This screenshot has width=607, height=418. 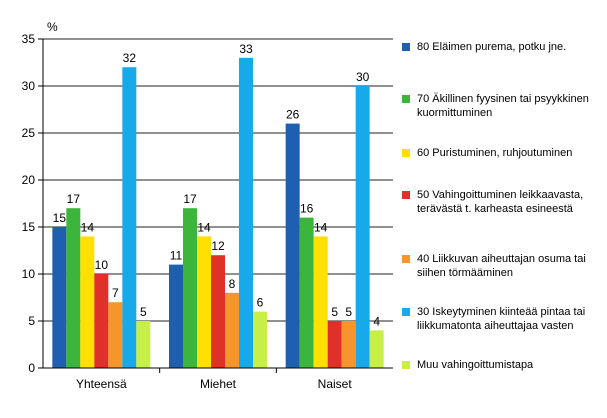 What do you see at coordinates (260, 303) in the screenshot?
I see `data-label: 6` at bounding box center [260, 303].